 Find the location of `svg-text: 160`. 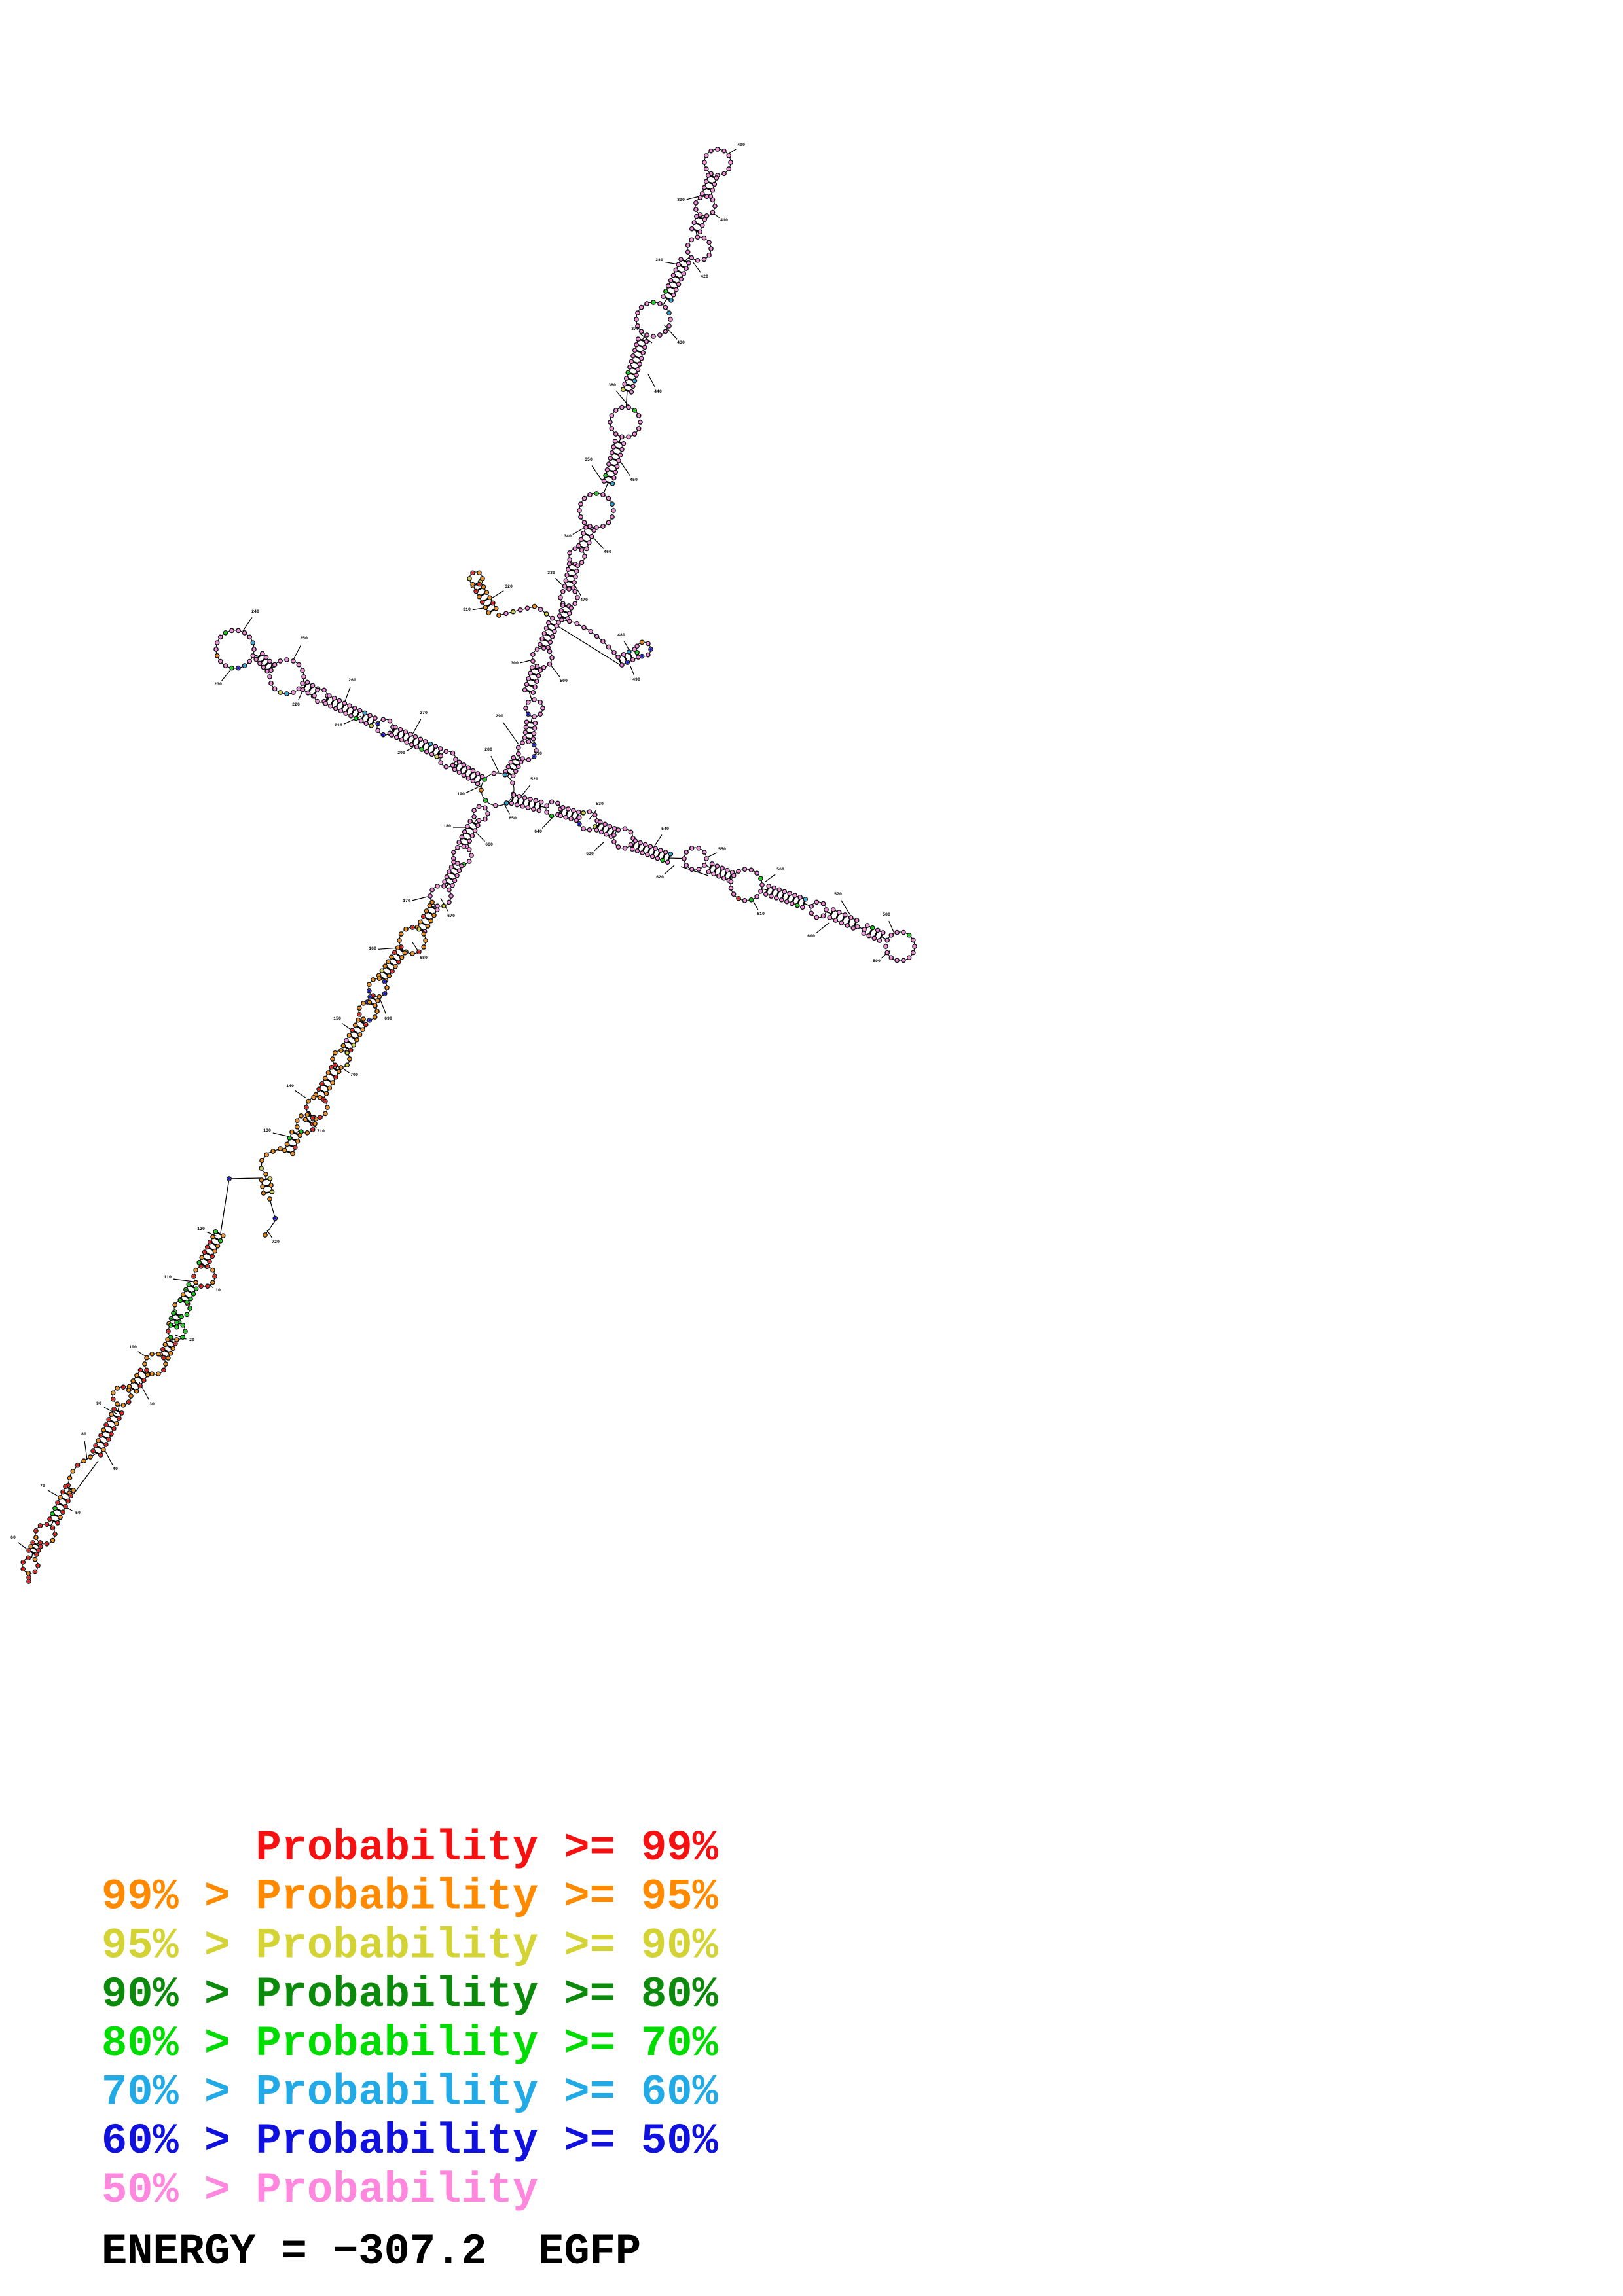

svg-text: 160 is located at coordinates (372, 948).